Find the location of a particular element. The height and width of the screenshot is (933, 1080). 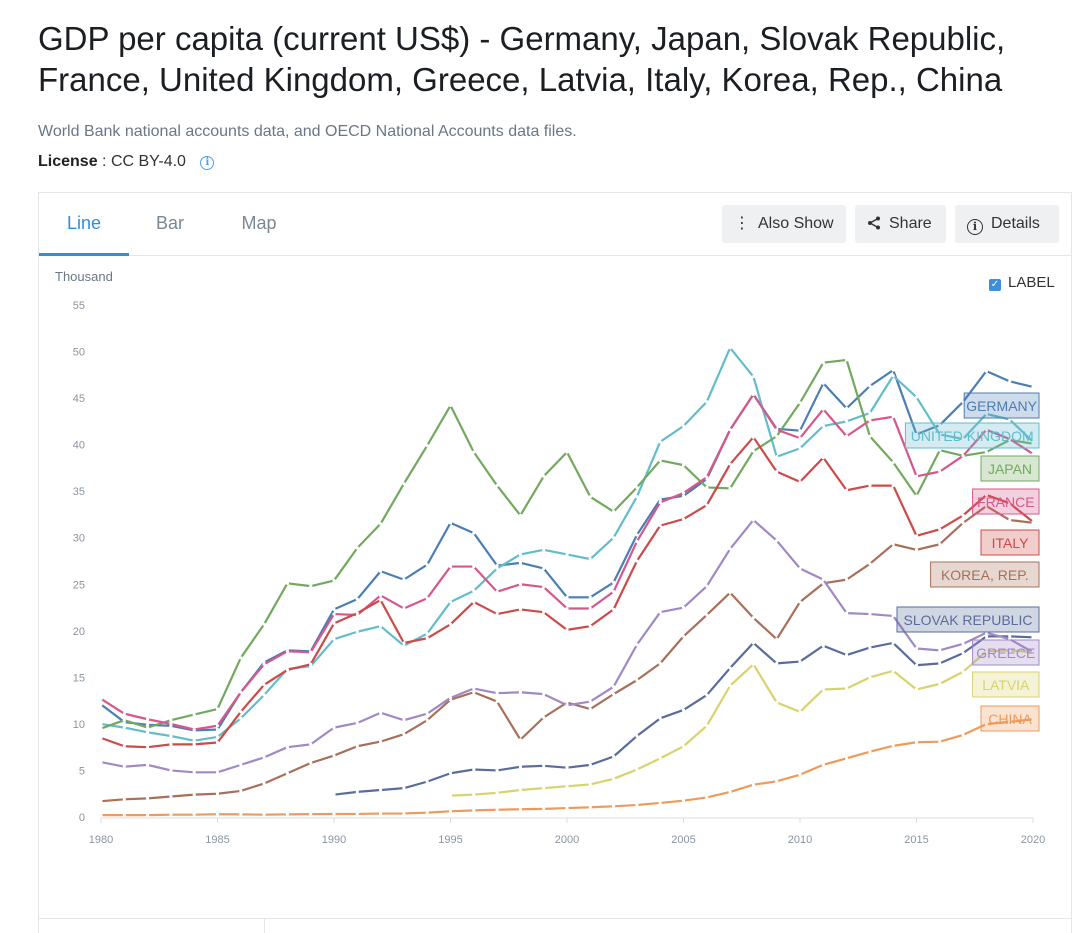

label-checkbox: ✓ is located at coordinates (995, 285).